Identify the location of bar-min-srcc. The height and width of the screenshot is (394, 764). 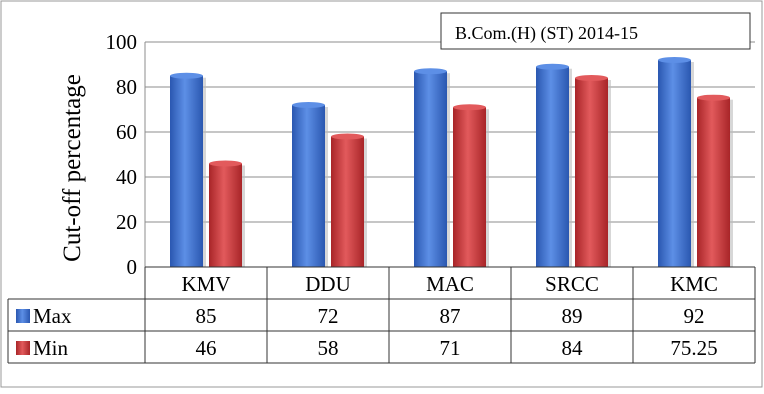
(593, 171).